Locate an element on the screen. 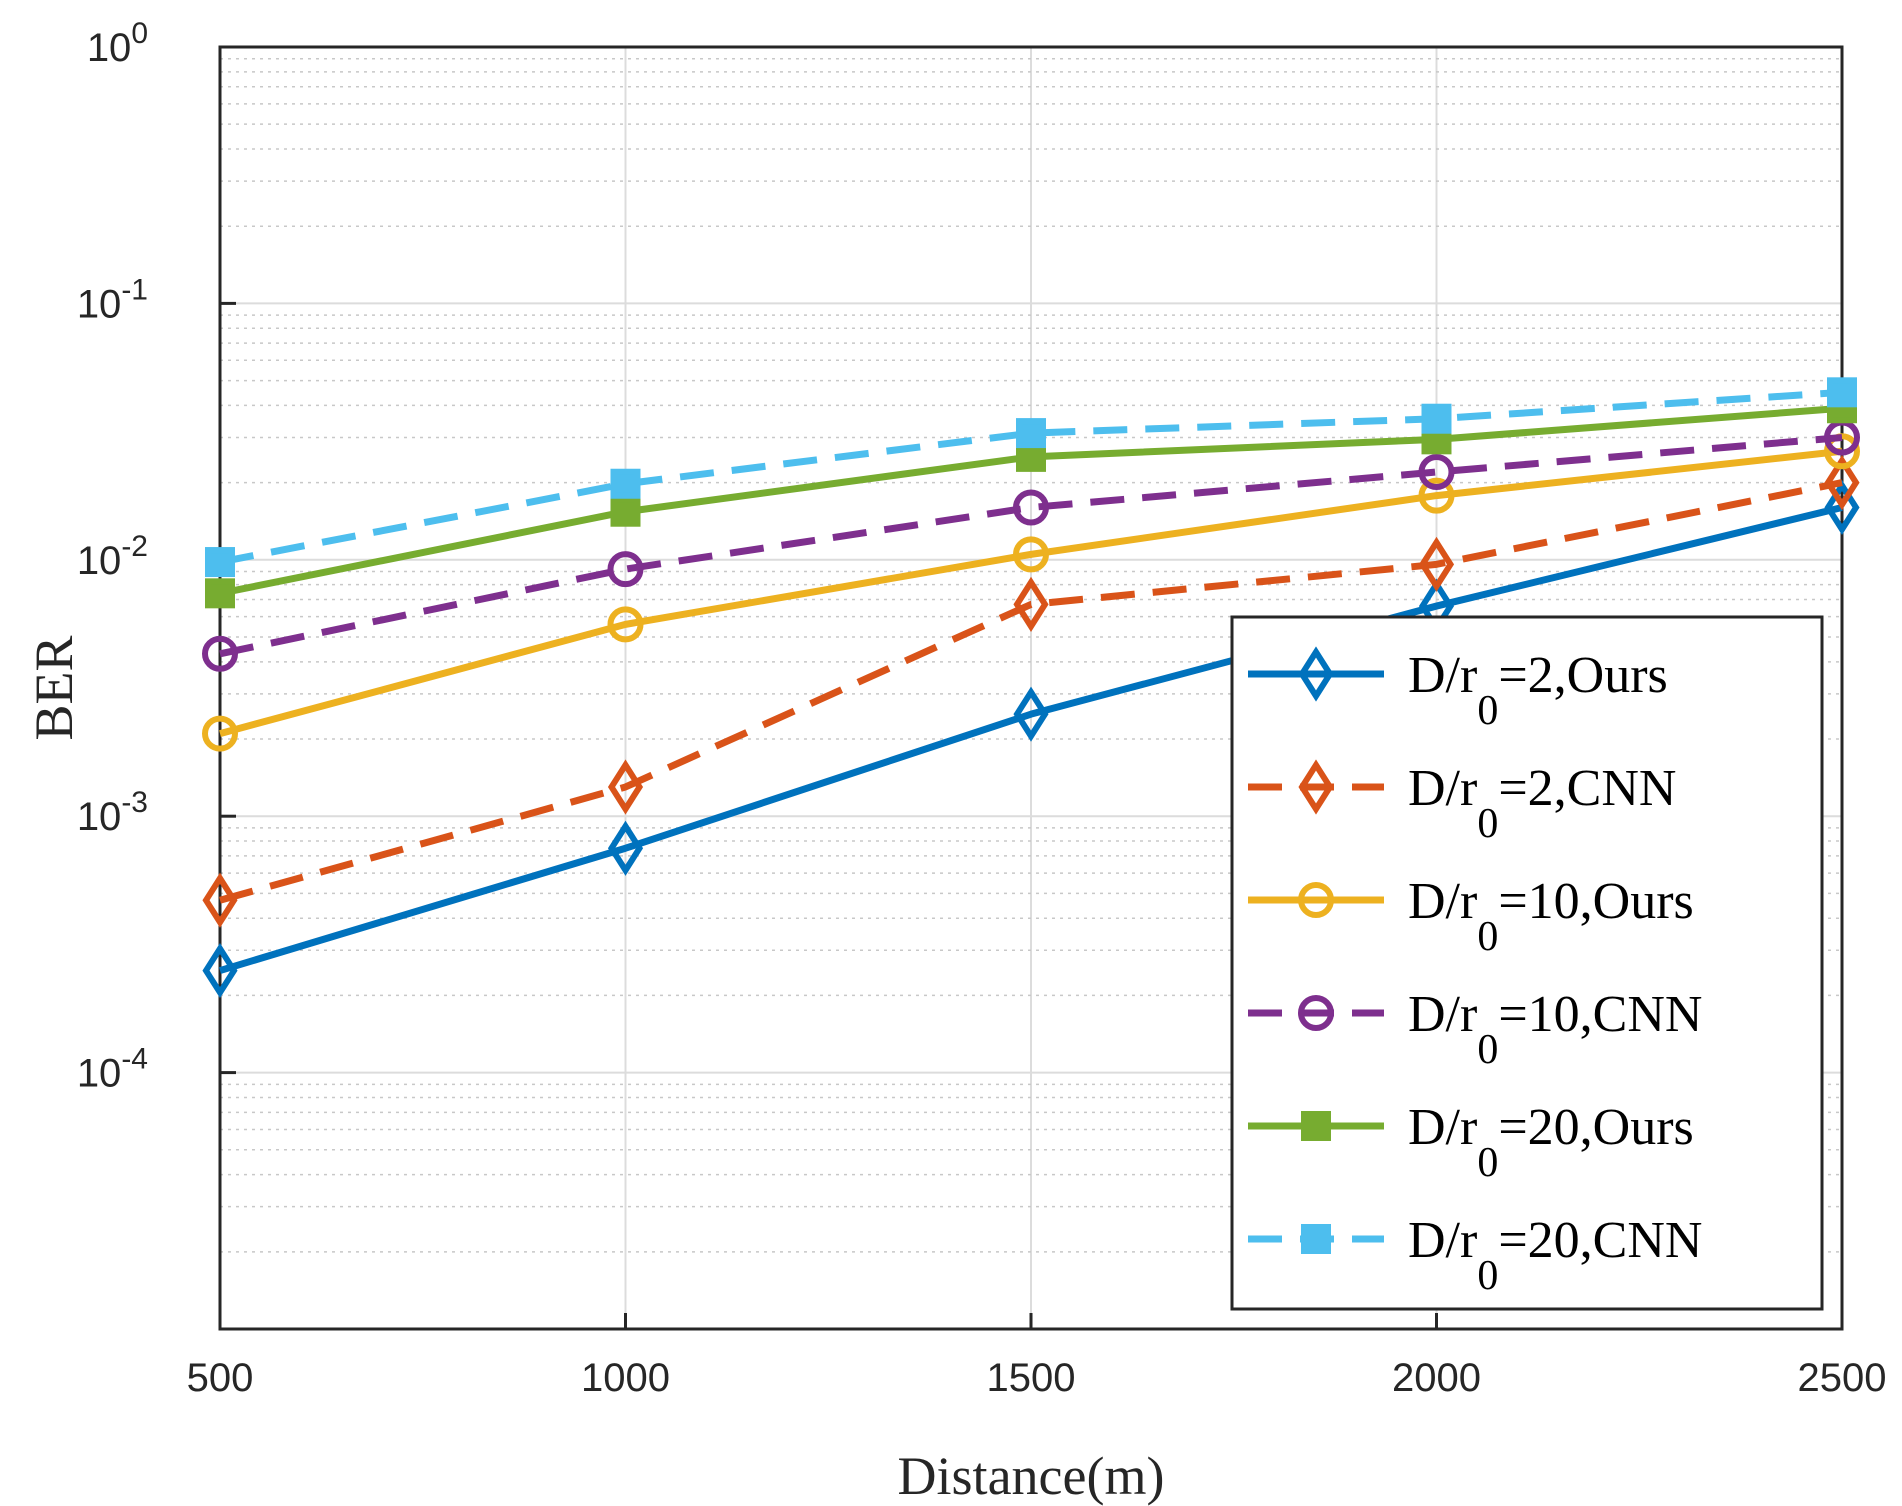  legend-label: D/r0=10,CNN is located at coordinates (1555, 1029).